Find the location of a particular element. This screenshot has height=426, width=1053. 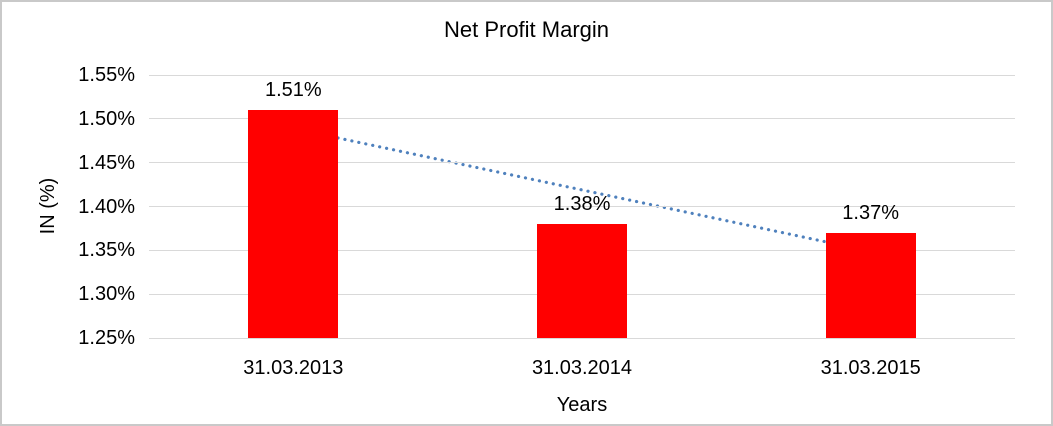

y-axis-tick-label: 1.25% is located at coordinates (106, 338).